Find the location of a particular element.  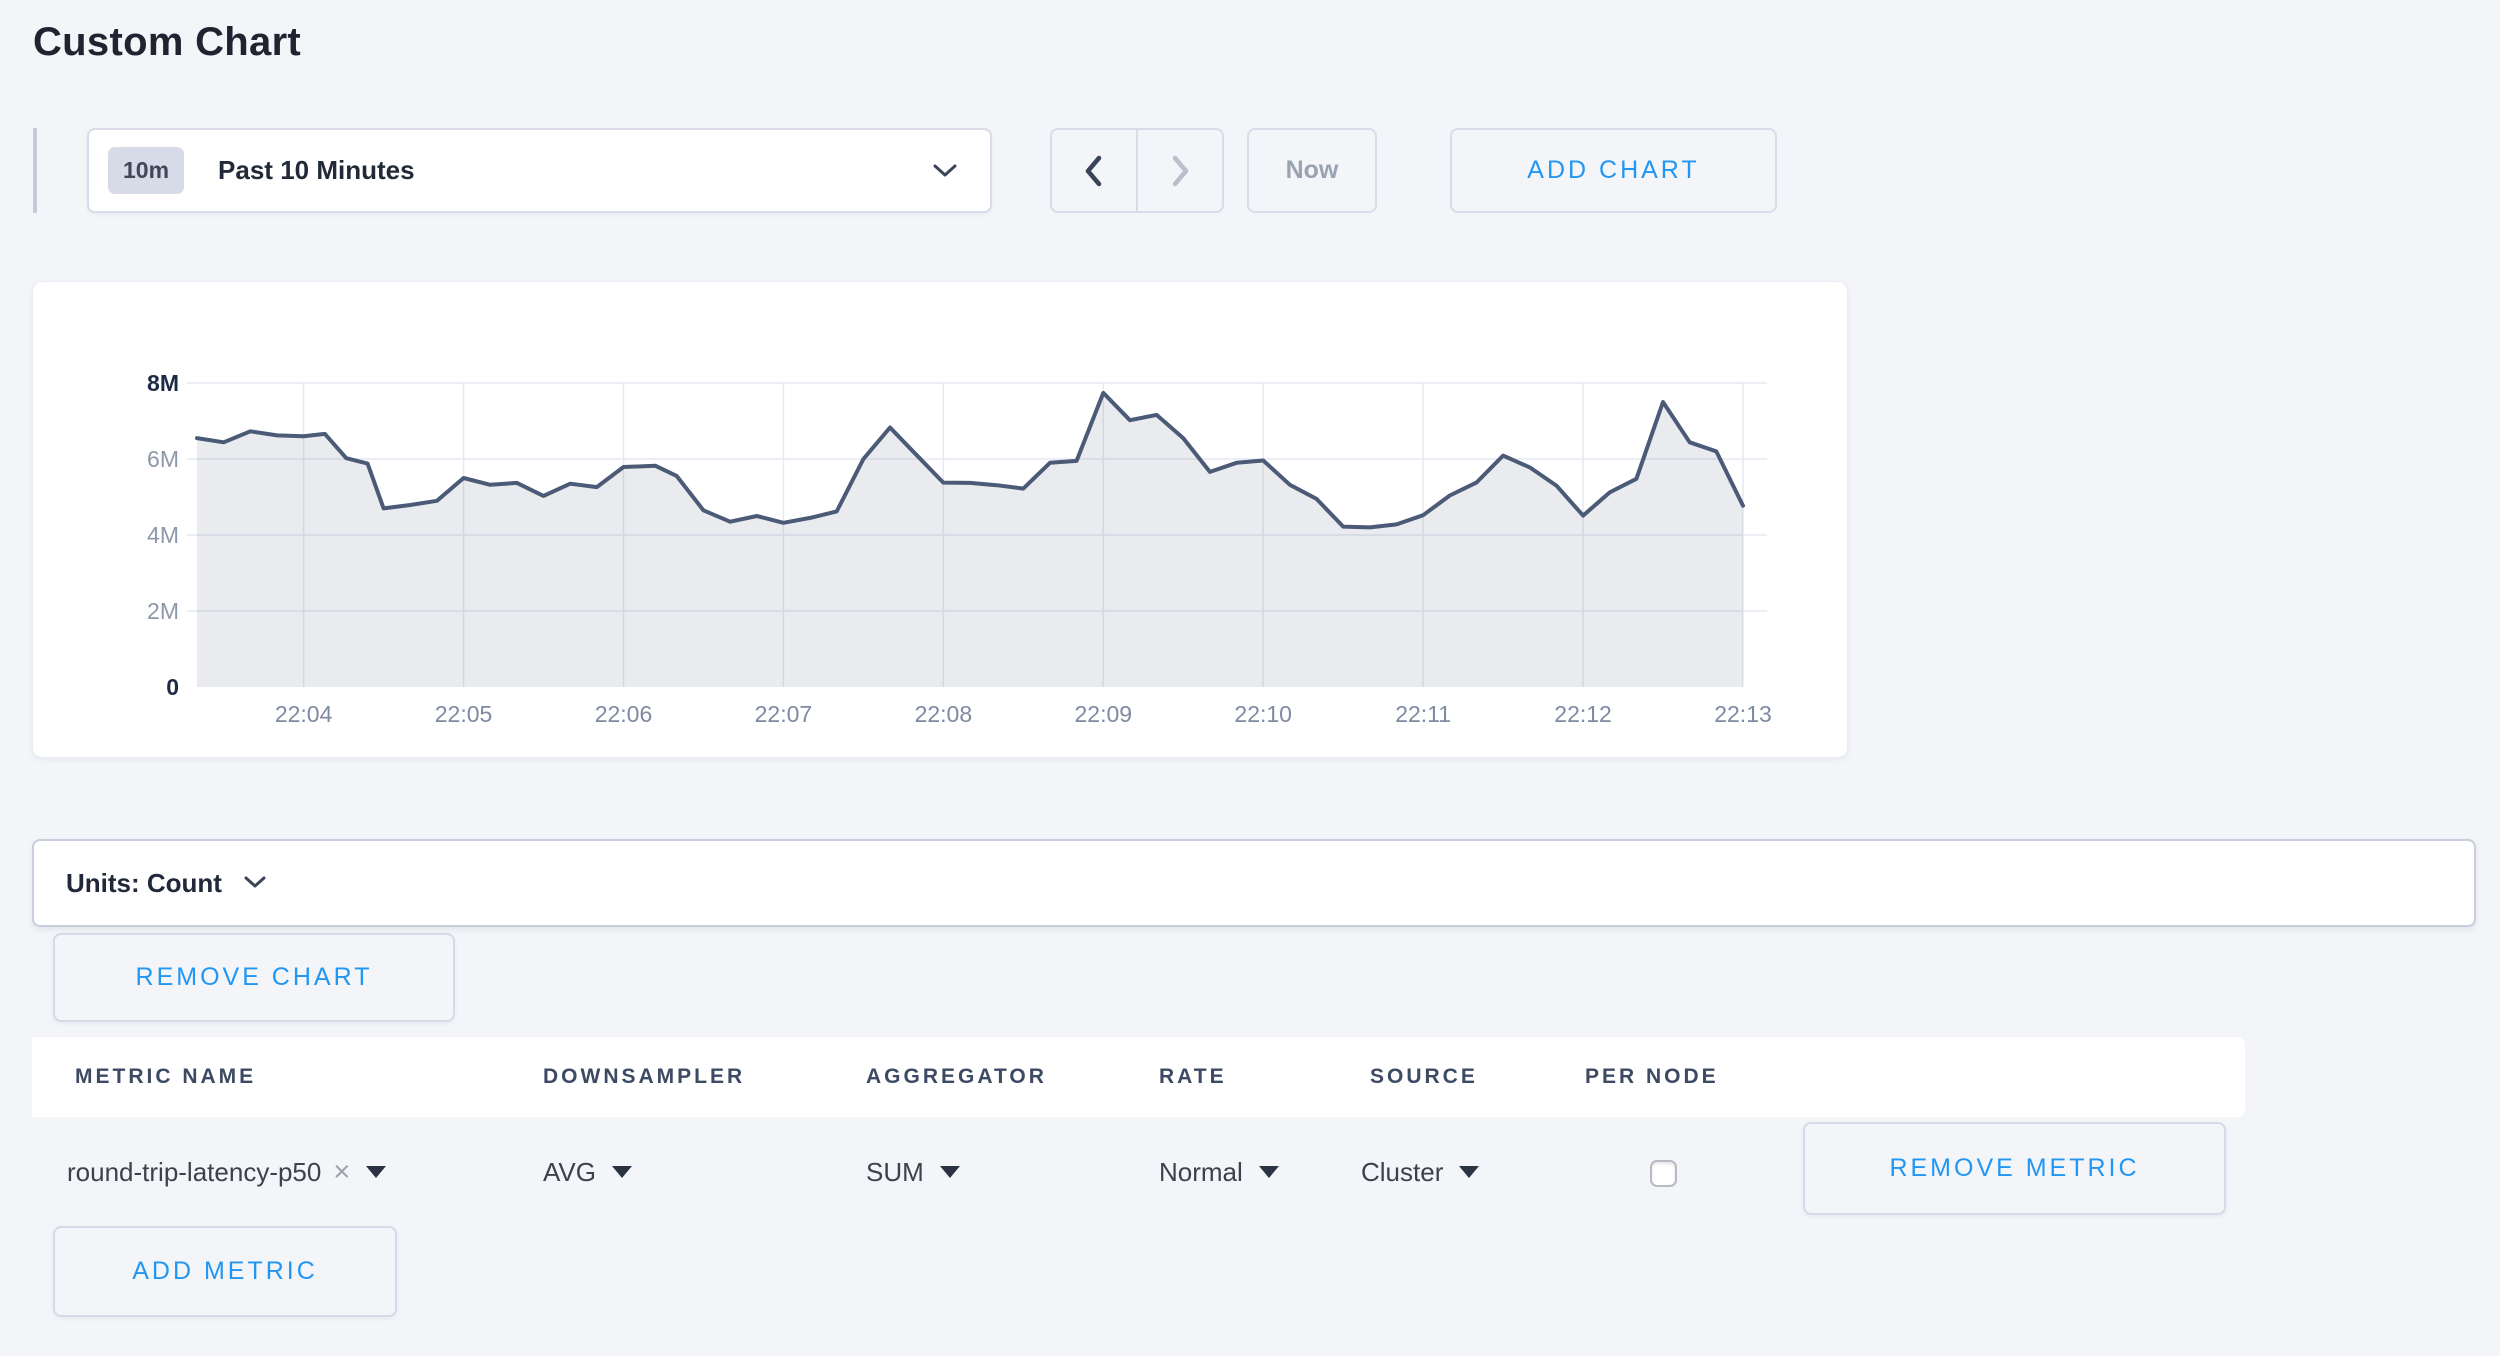

aggregator-dropdown: SUM is located at coordinates (913, 1172).